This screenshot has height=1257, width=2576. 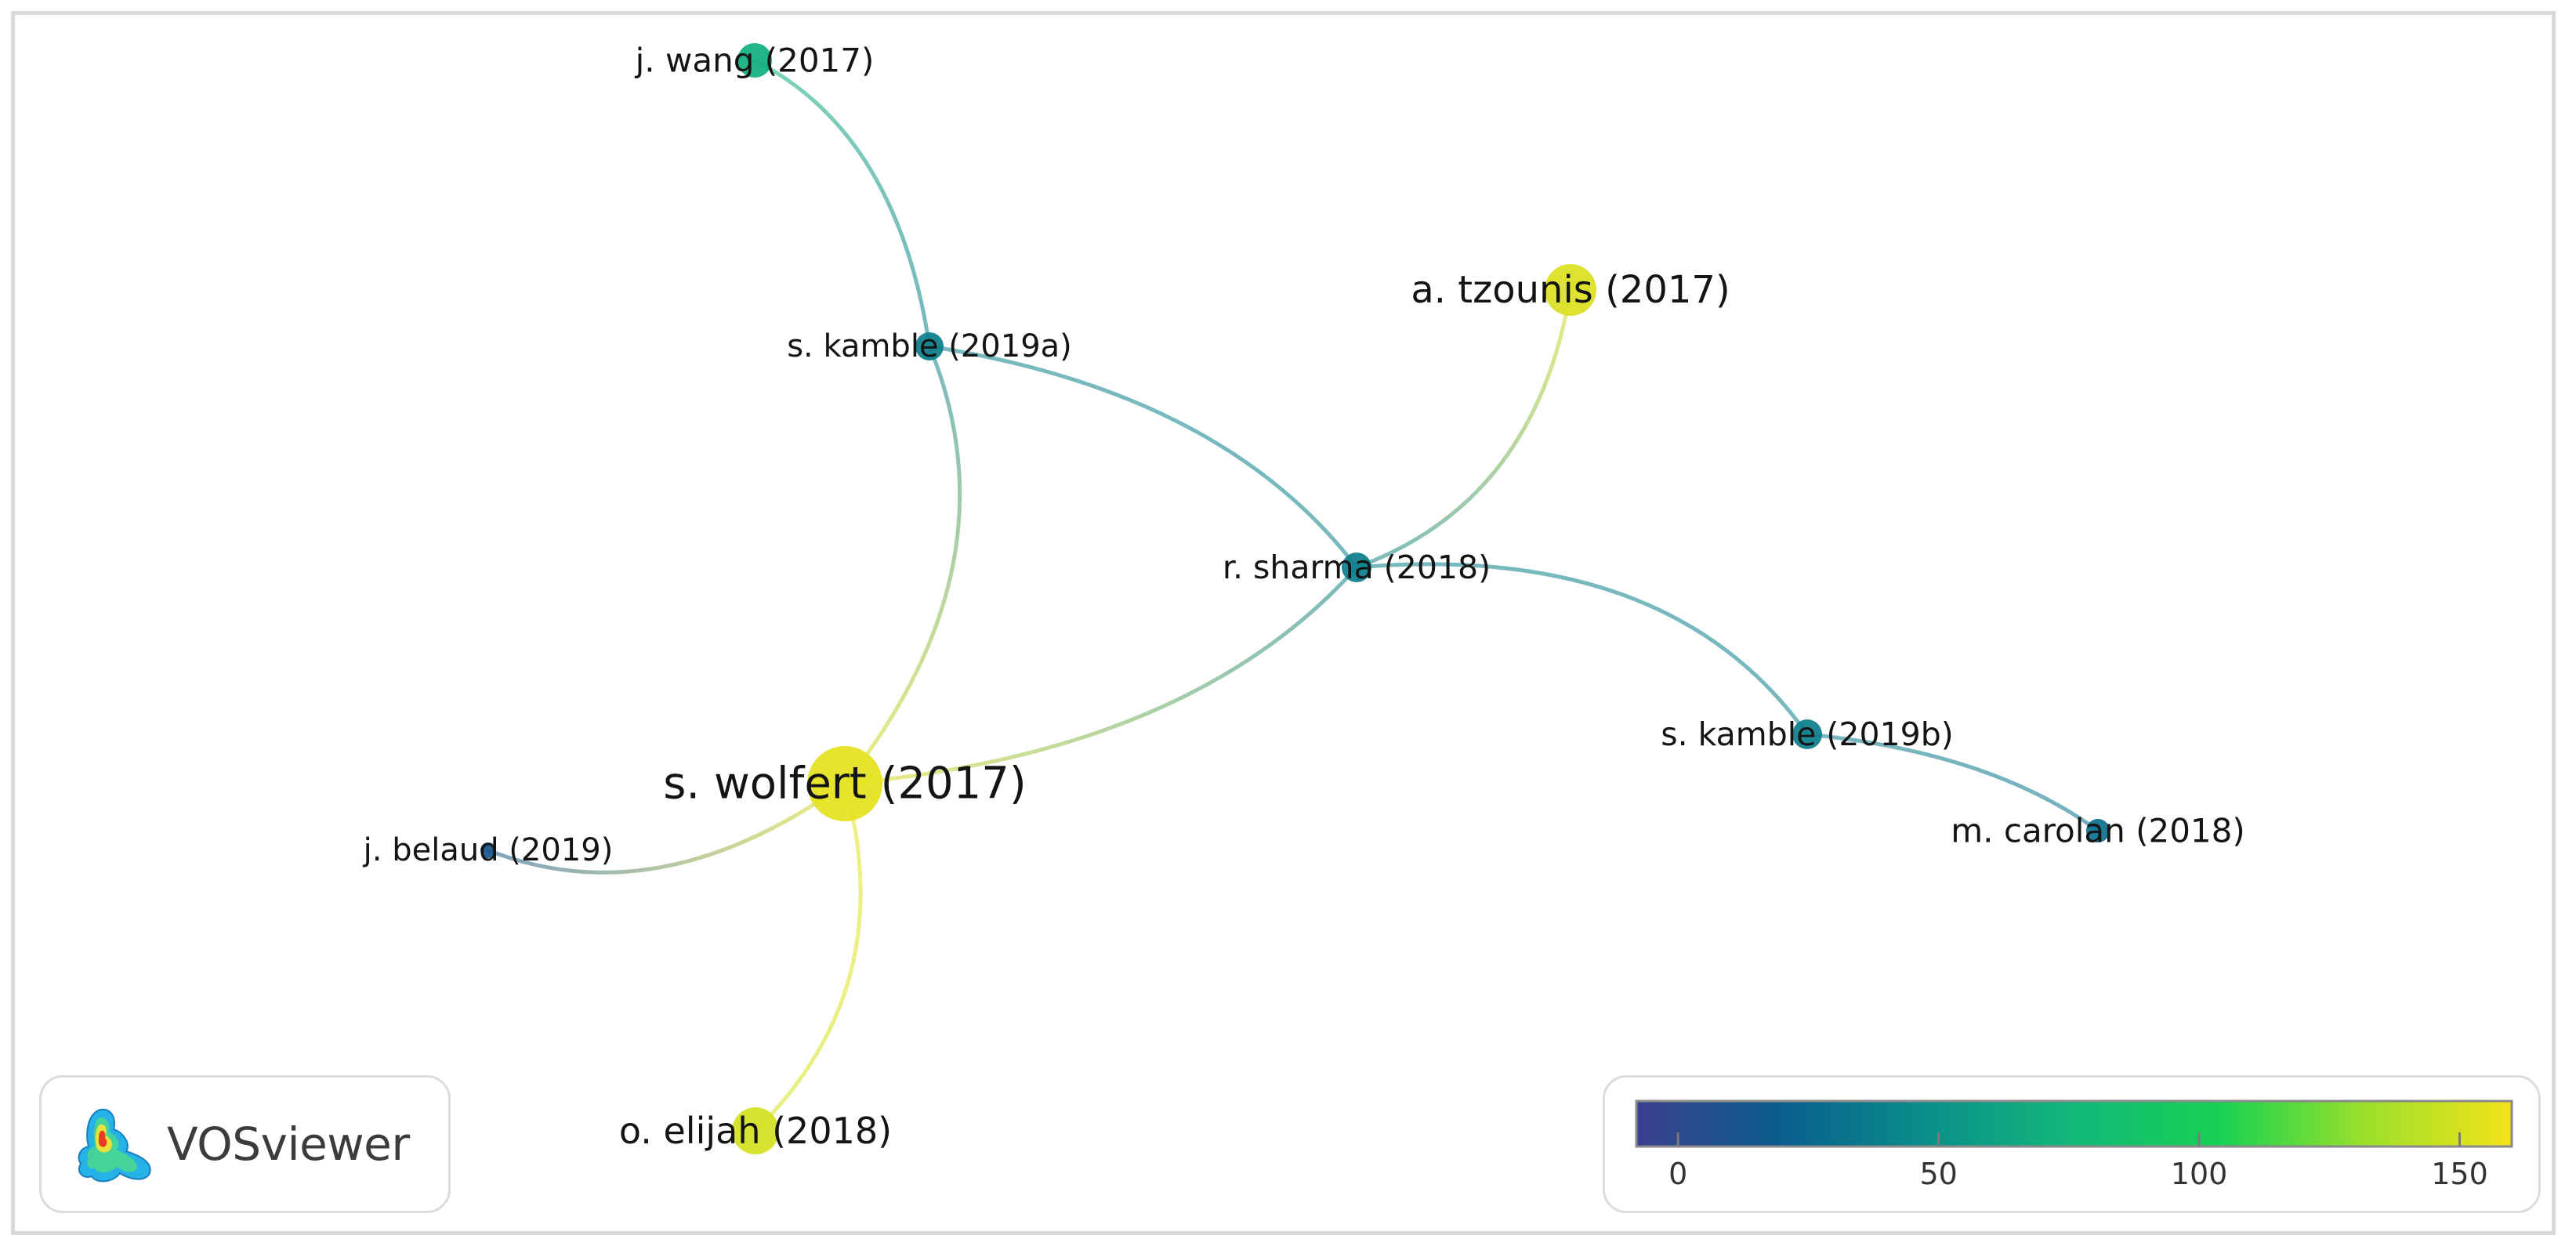 I want to click on color-scale-legend: 0 50 100 150, so click(x=2072, y=1144).